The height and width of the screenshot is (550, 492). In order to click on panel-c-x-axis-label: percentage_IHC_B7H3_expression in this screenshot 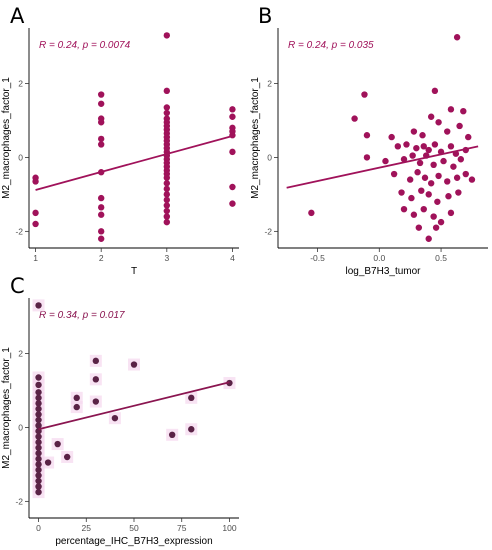, I will do `click(133, 541)`.